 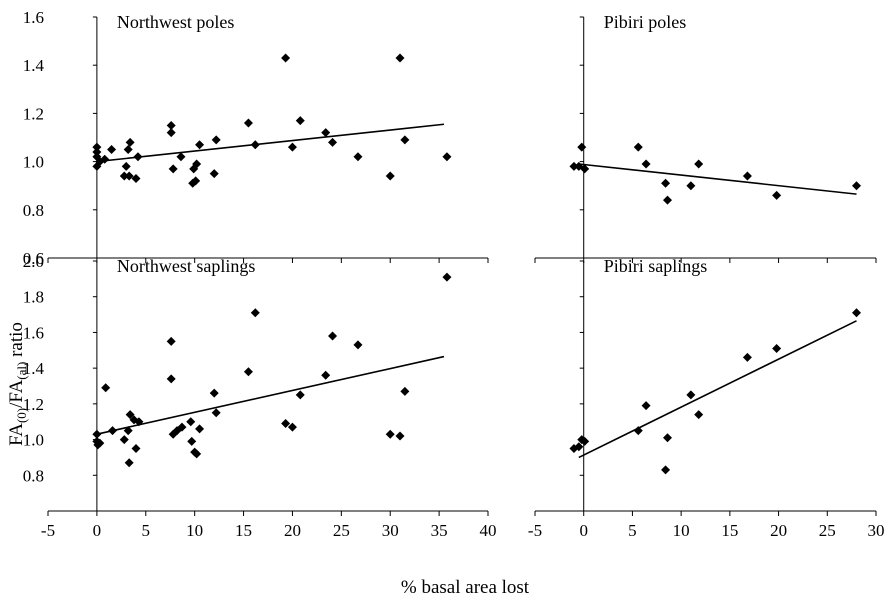 I want to click on northwest-saplings-y-tick-label: 0.8, so click(x=33, y=475).